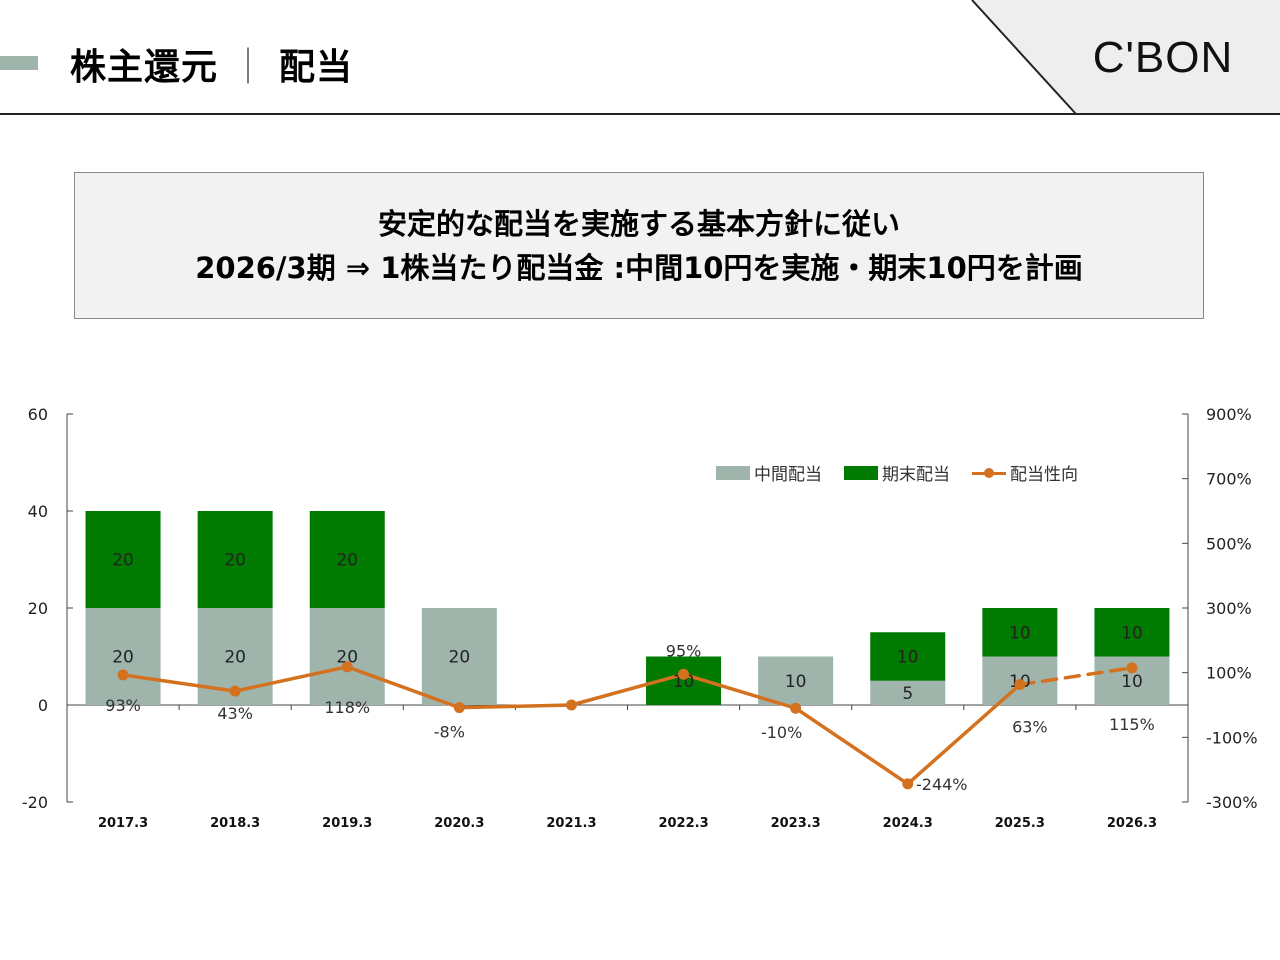  What do you see at coordinates (1229, 414) in the screenshot?
I see `right-axis-tick-label: 900%` at bounding box center [1229, 414].